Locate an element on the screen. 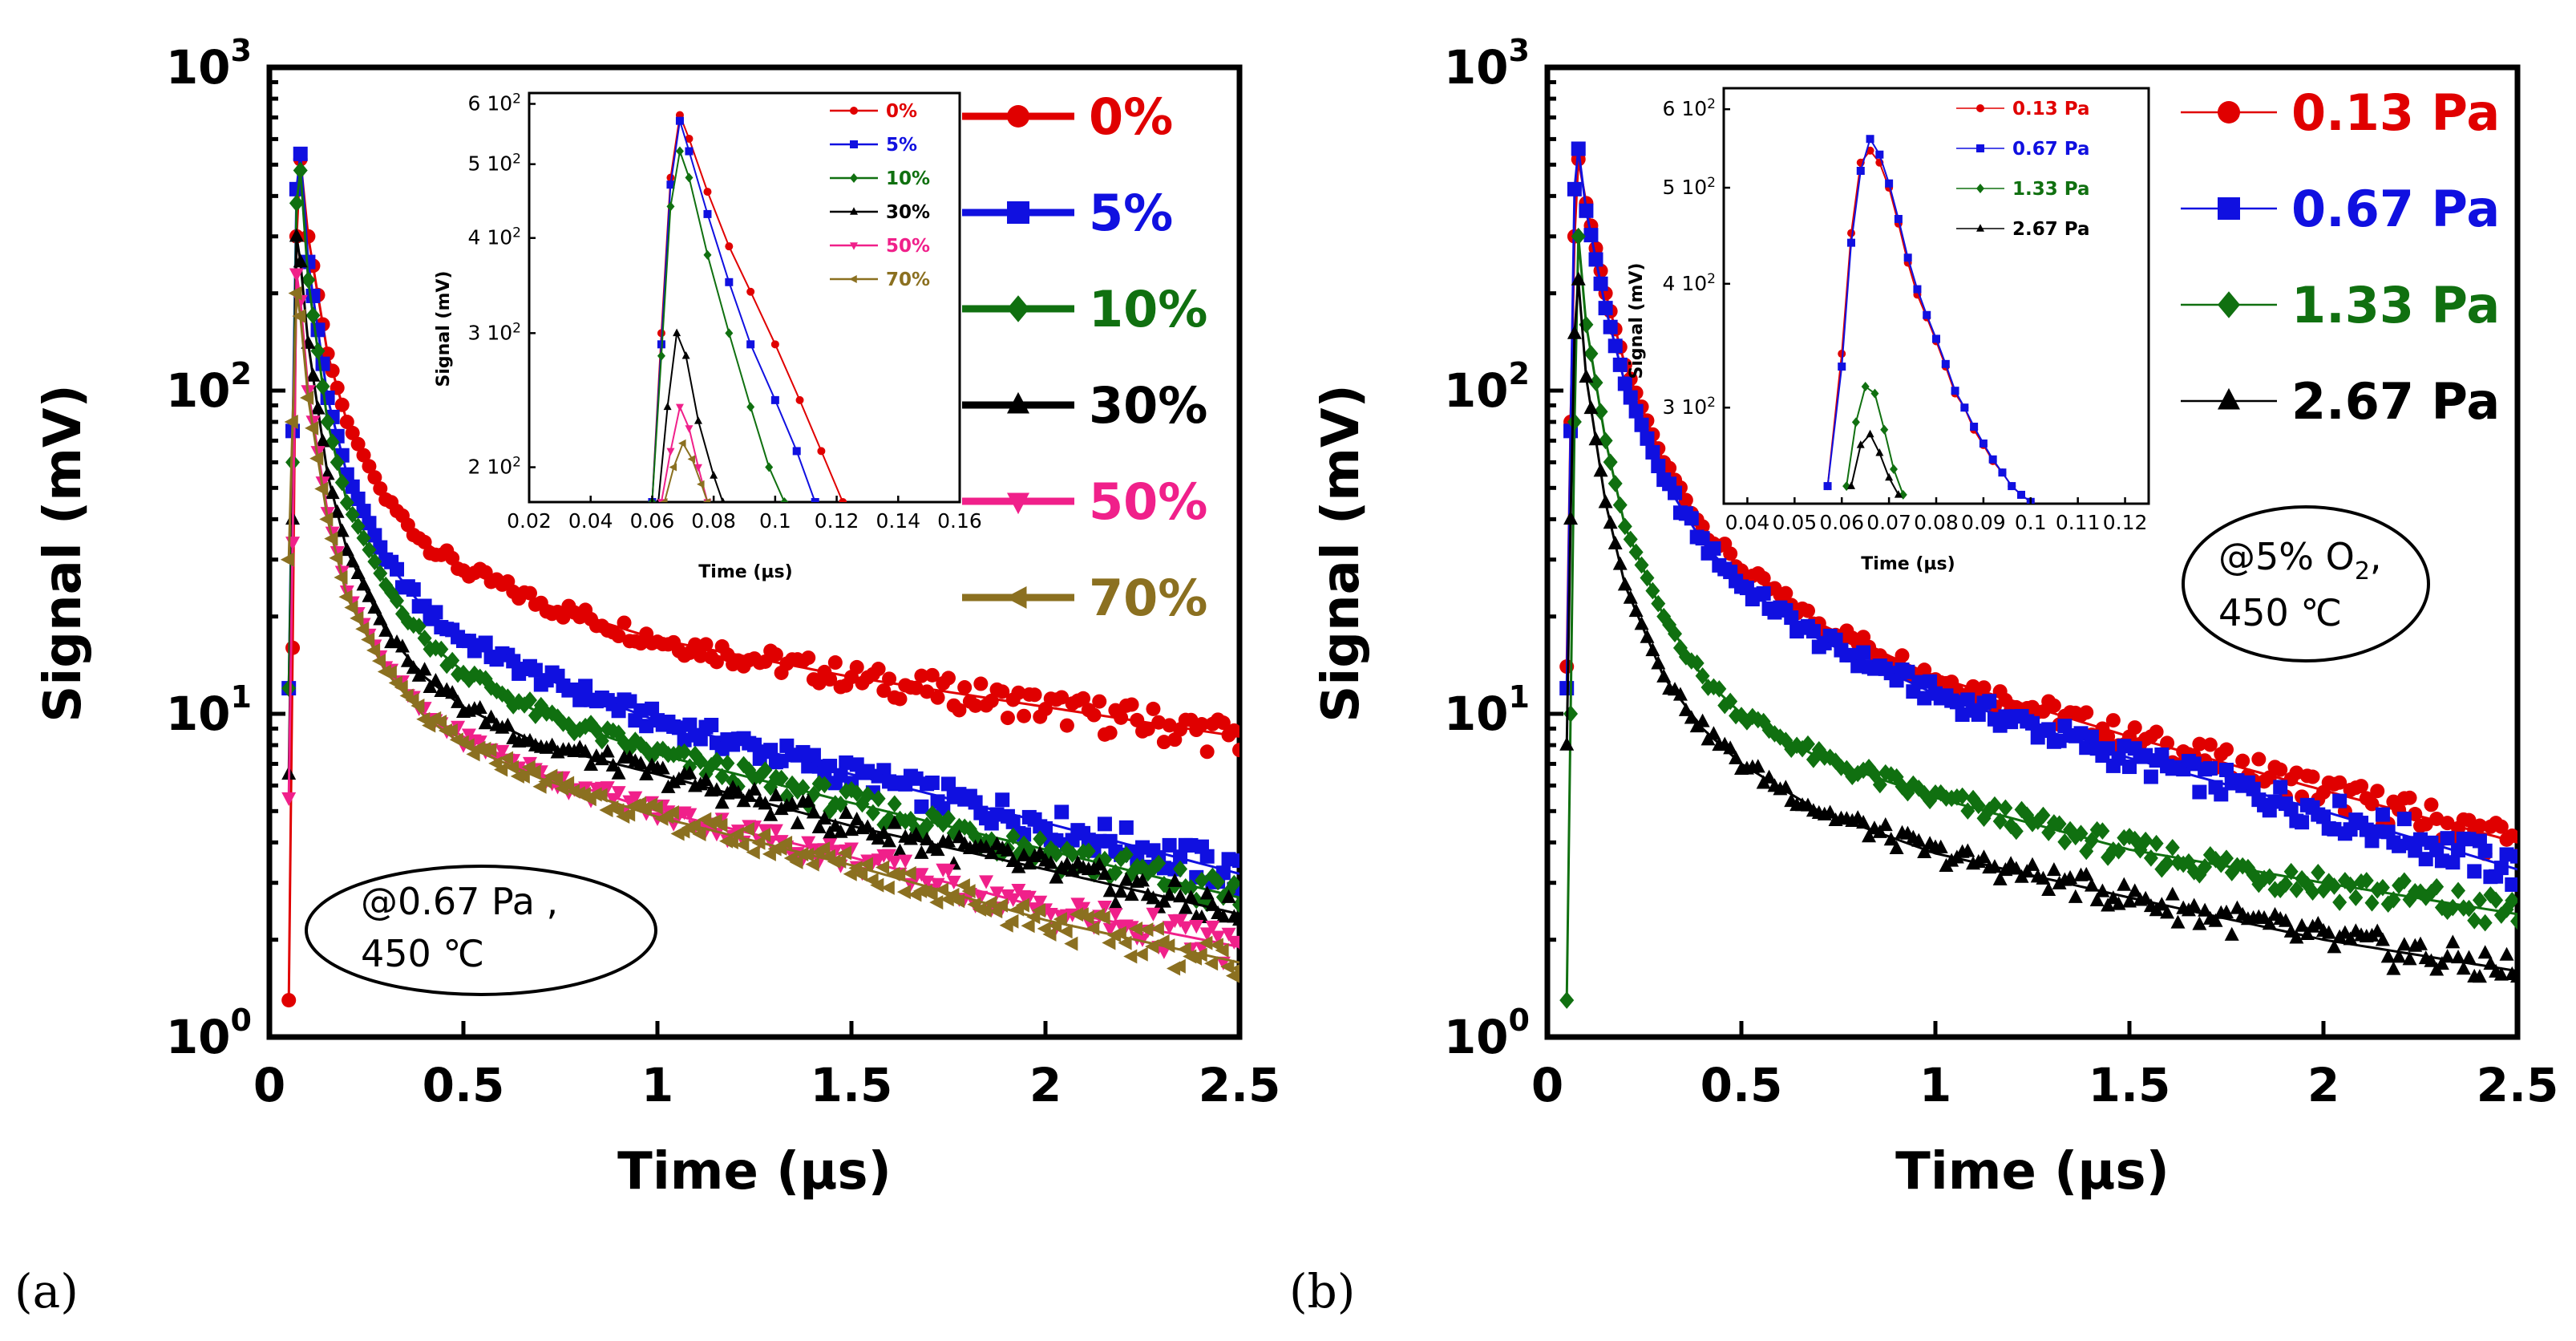 The width and height of the screenshot is (2576, 1341). legend-label: 70% is located at coordinates (1148, 598).